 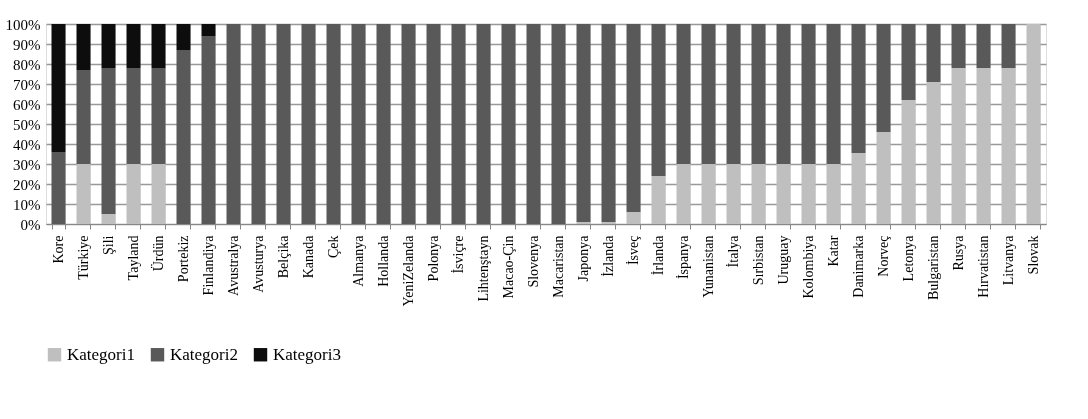 I want to click on y-tick-label: 0%, so click(x=30, y=224).